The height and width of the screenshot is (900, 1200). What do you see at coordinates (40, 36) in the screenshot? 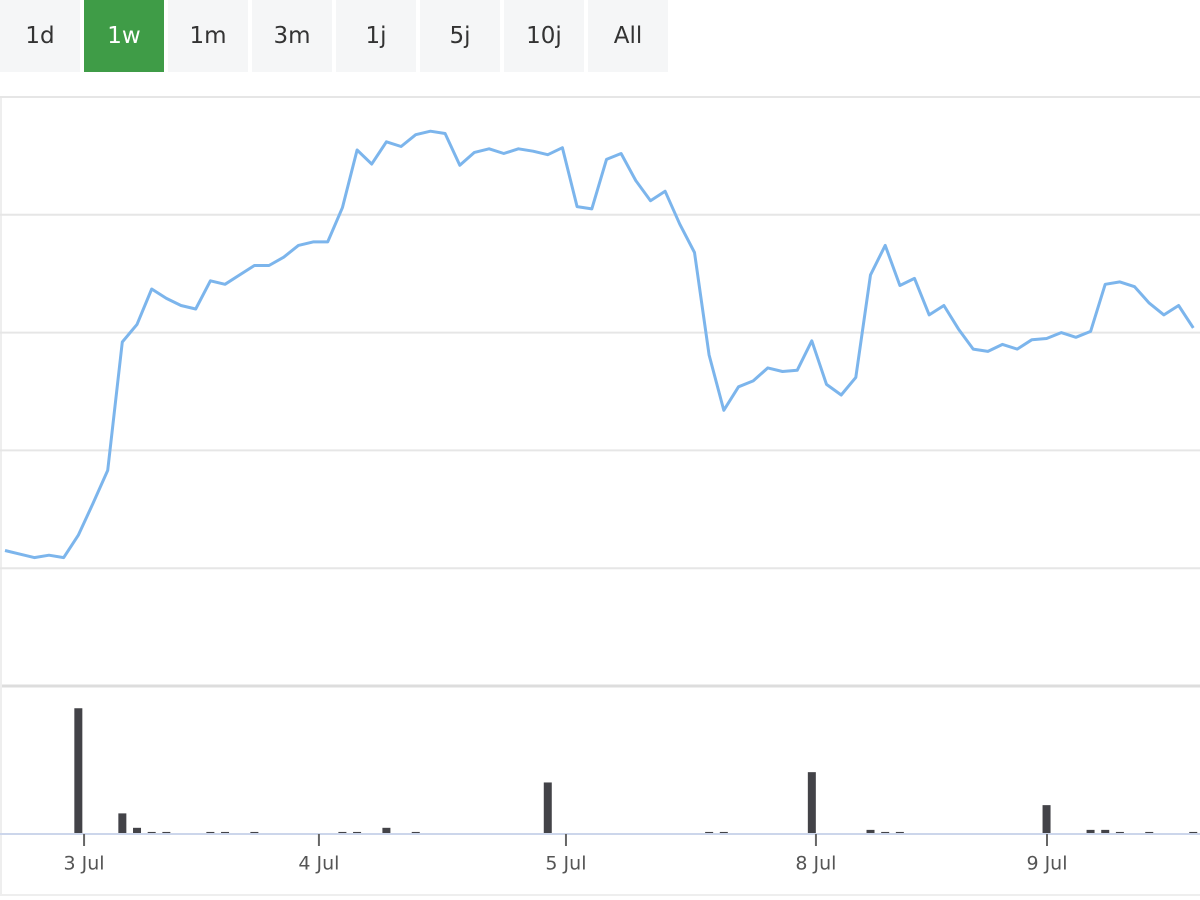
I see `range-button: 1d` at bounding box center [40, 36].